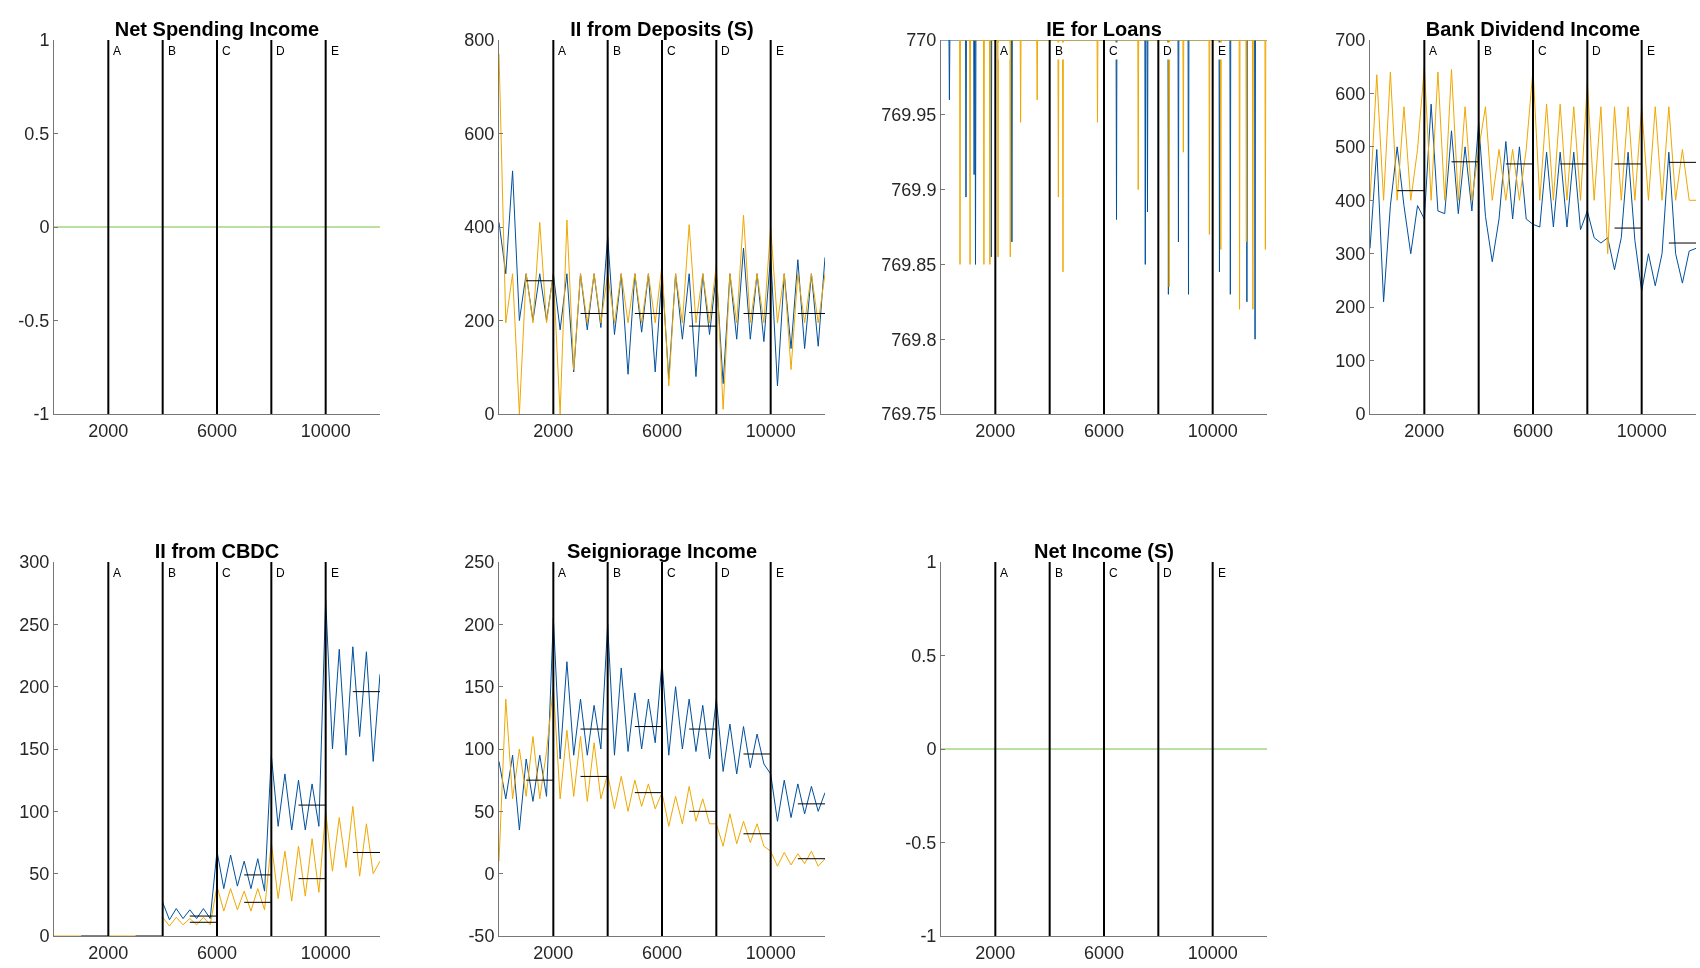 This screenshot has width=1700, height=968. Describe the element at coordinates (662, 29) in the screenshot. I see `chart-title: II from Deposits (S)` at that location.